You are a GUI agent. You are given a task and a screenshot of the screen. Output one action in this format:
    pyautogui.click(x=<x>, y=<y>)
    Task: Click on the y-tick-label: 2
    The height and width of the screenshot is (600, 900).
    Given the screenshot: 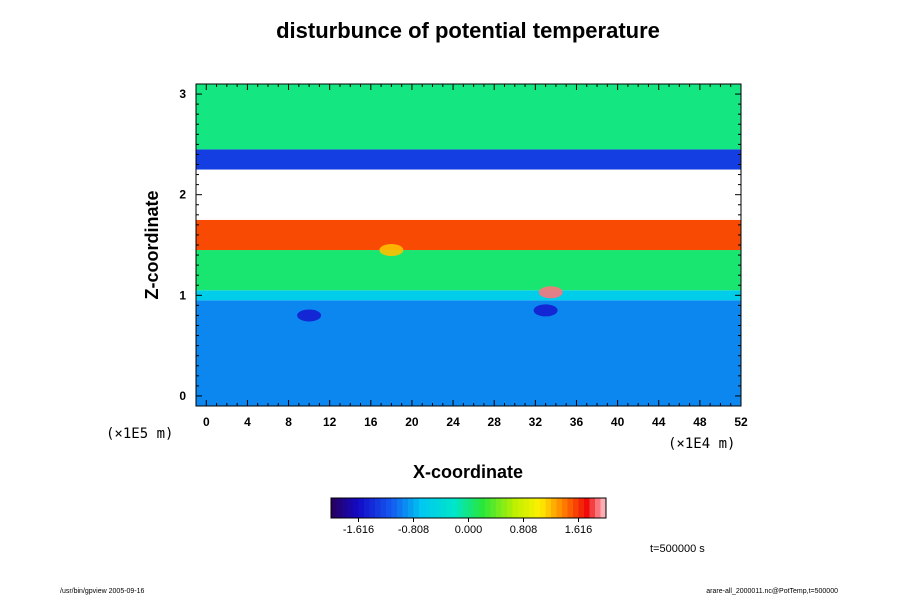 What is the action you would take?
    pyautogui.click(x=182, y=195)
    